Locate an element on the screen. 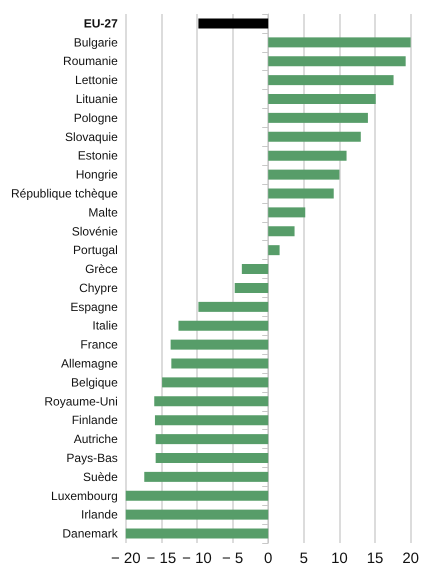 The image size is (430, 581). x-tick-label: 15 is located at coordinates (375, 558).